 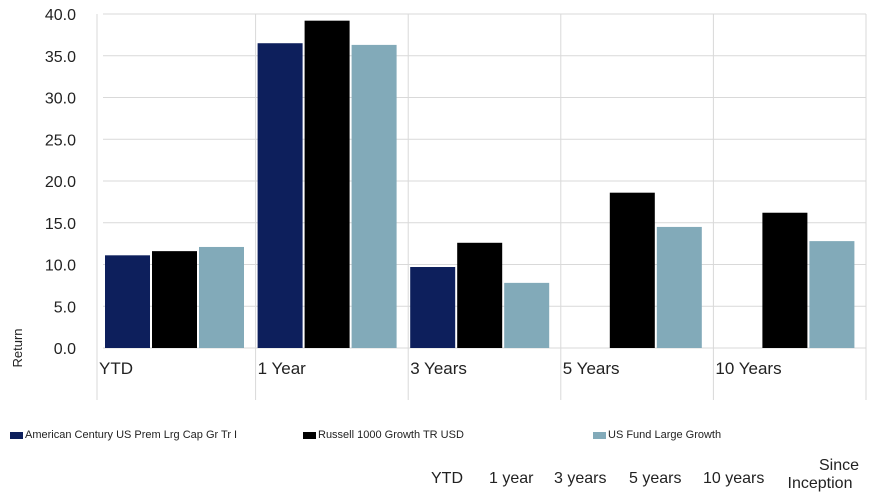 I want to click on category-label: 10 Years, so click(x=748, y=368).